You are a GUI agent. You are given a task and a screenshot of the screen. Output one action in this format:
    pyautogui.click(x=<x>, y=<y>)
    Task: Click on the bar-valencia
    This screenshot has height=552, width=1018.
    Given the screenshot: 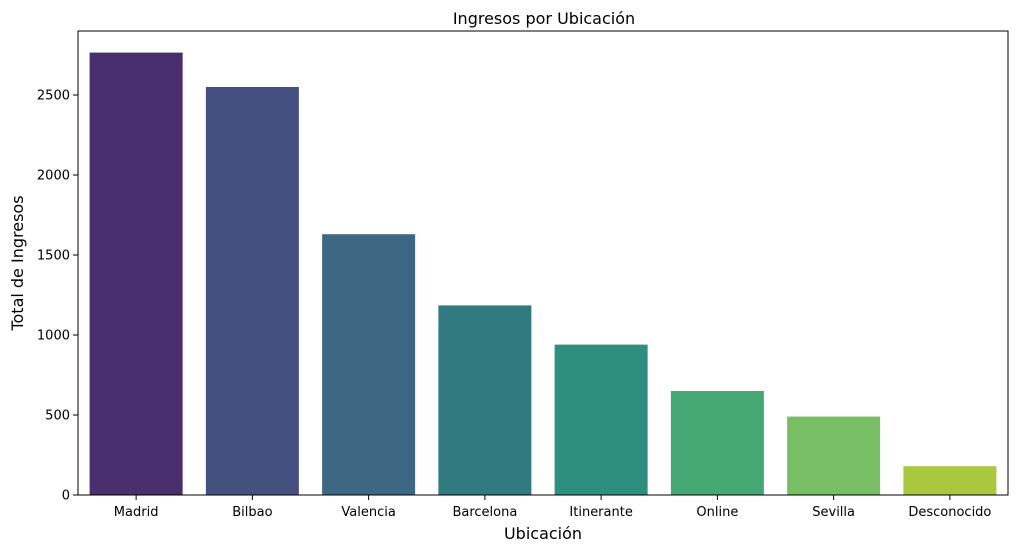 What is the action you would take?
    pyautogui.click(x=369, y=364)
    